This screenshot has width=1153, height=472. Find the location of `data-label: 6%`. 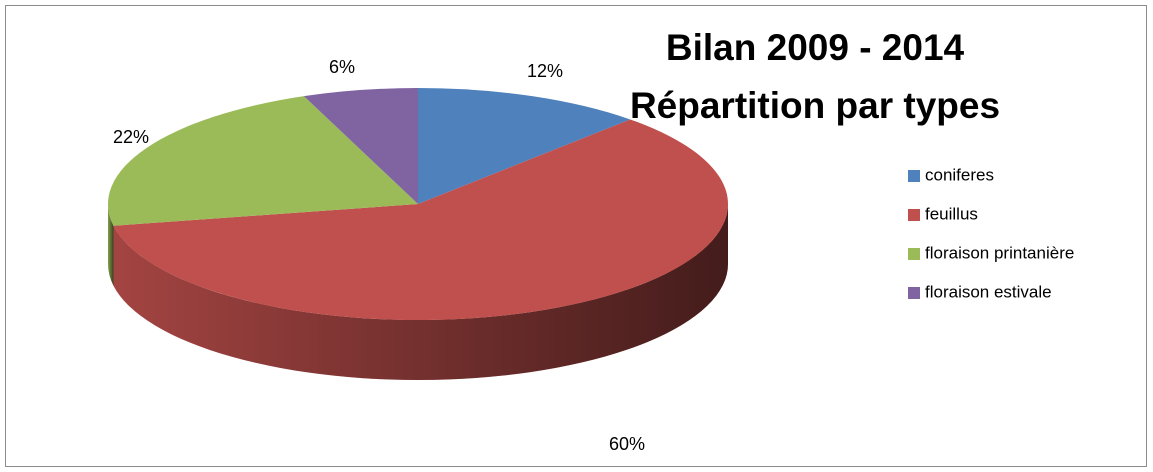

data-label: 6% is located at coordinates (342, 67).